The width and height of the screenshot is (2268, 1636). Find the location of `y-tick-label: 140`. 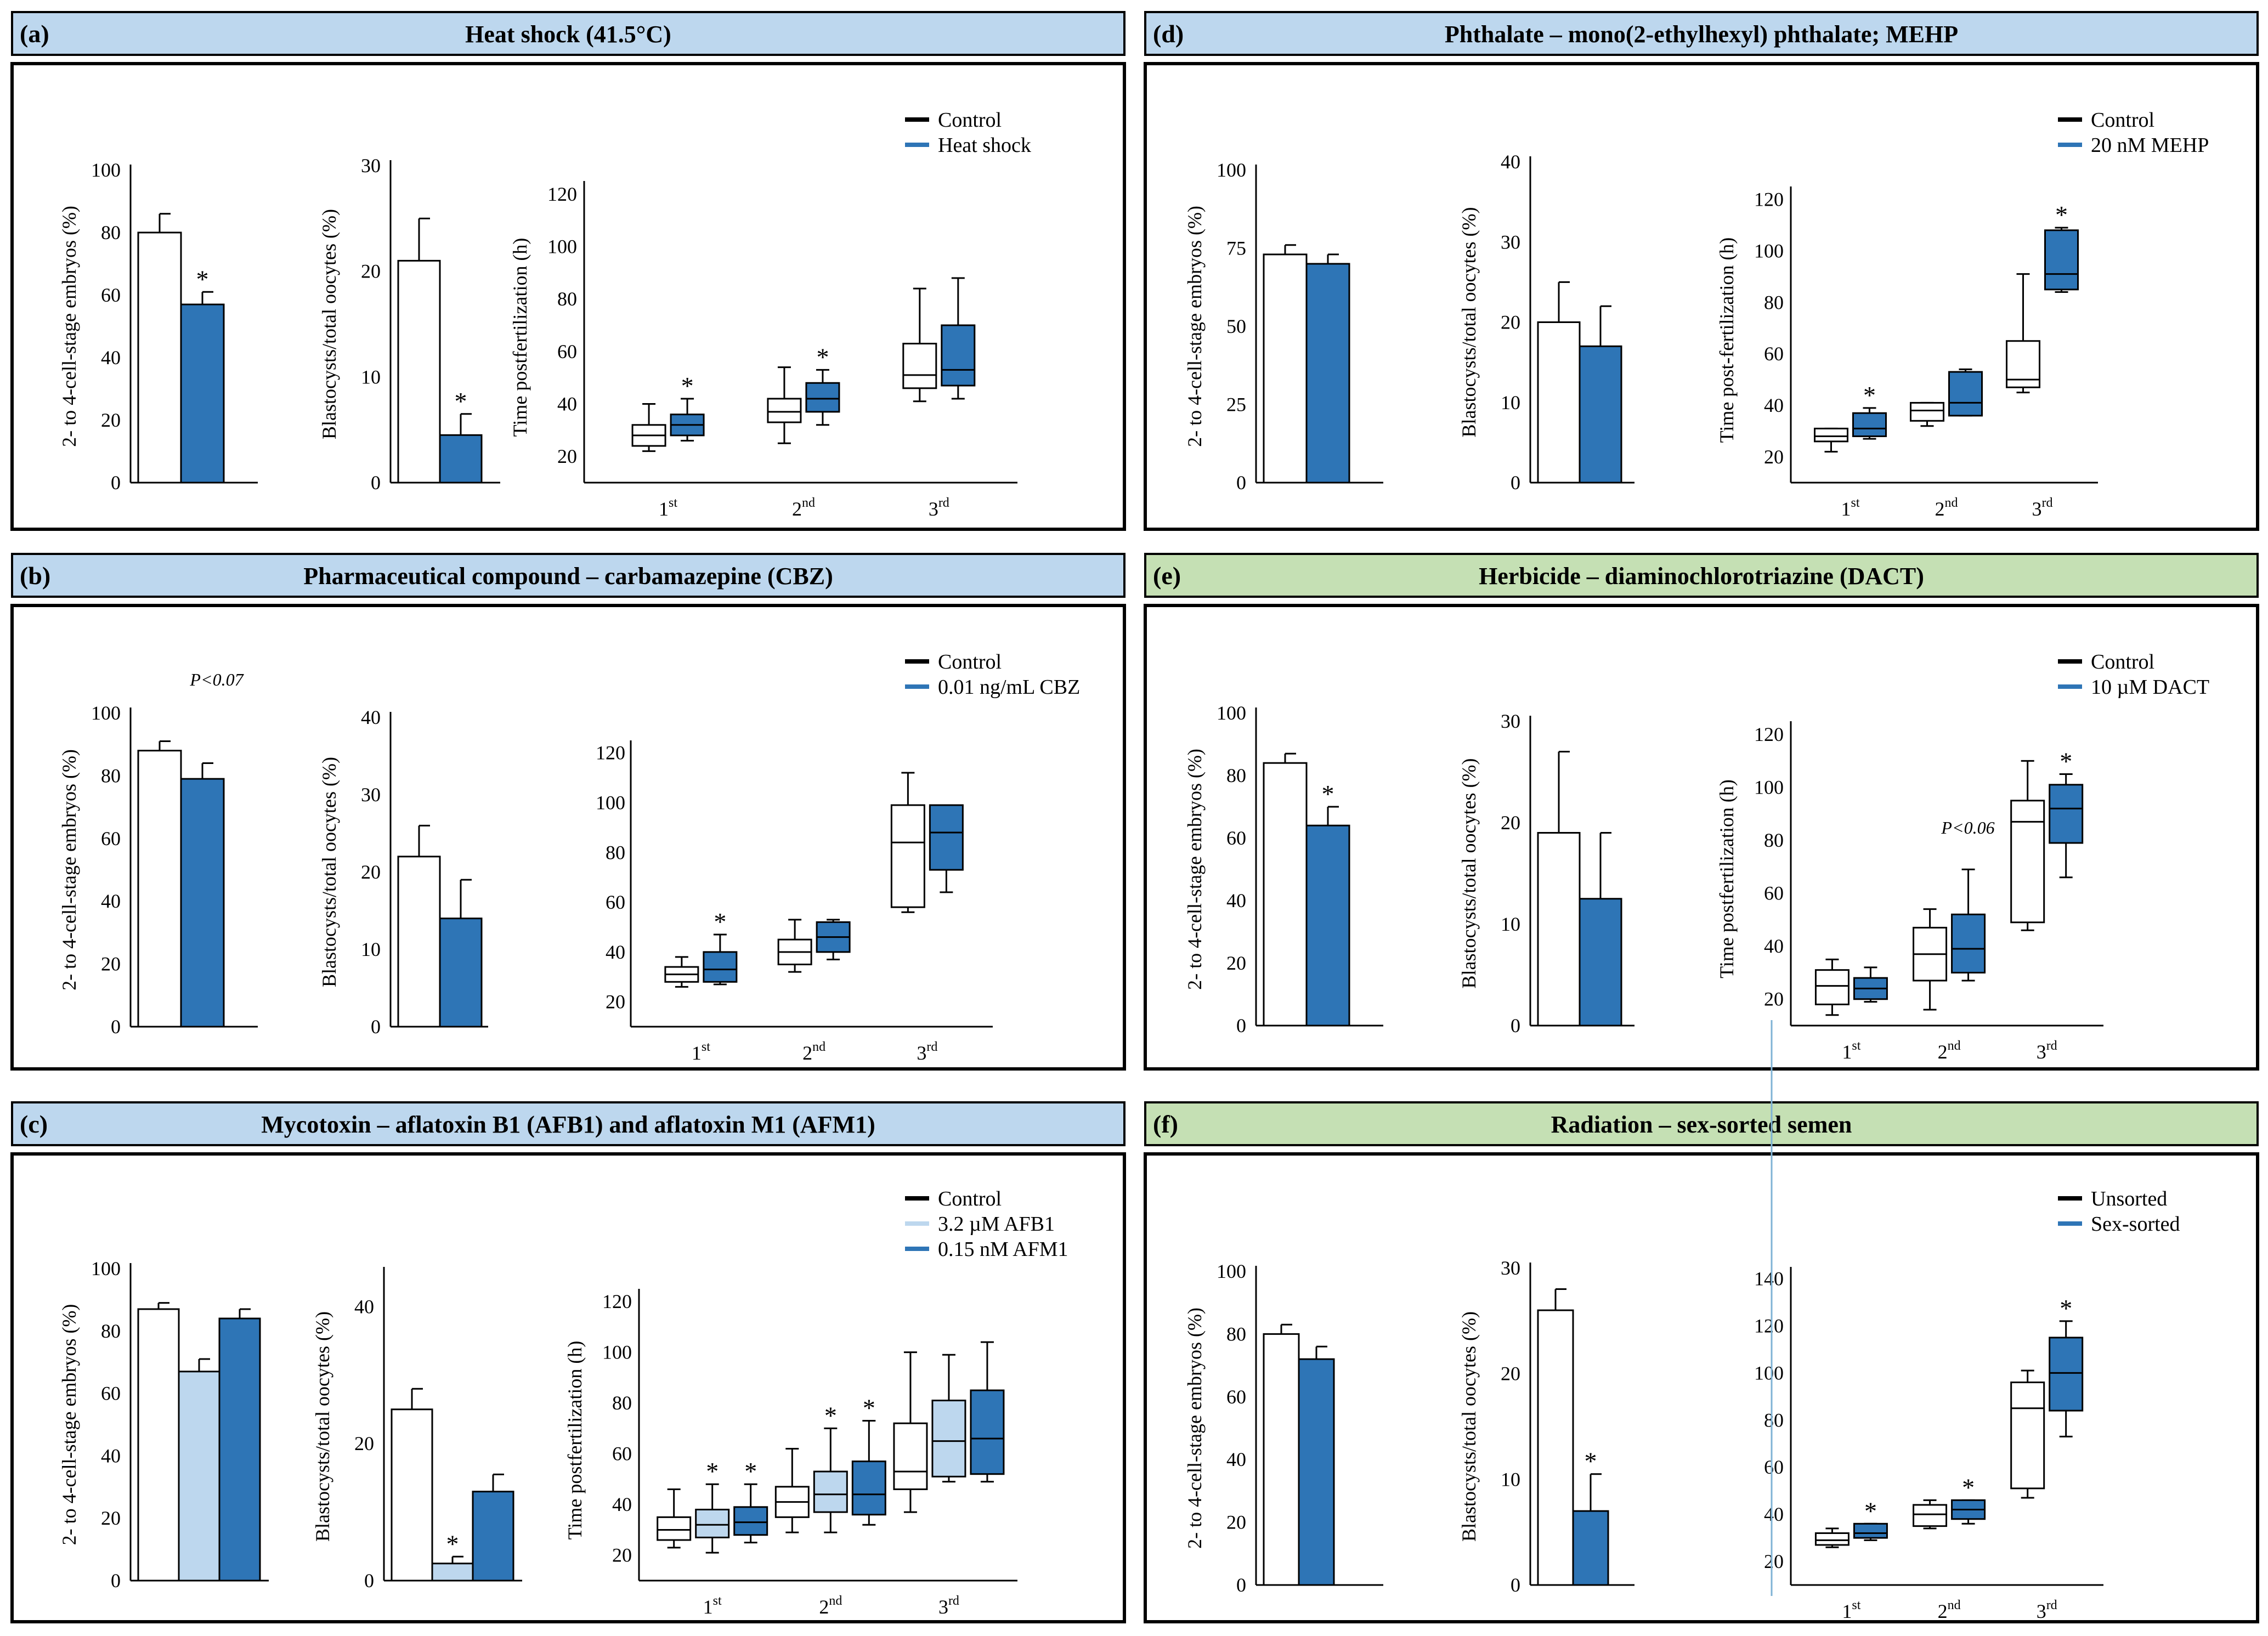

y-tick-label: 140 is located at coordinates (1769, 1278).